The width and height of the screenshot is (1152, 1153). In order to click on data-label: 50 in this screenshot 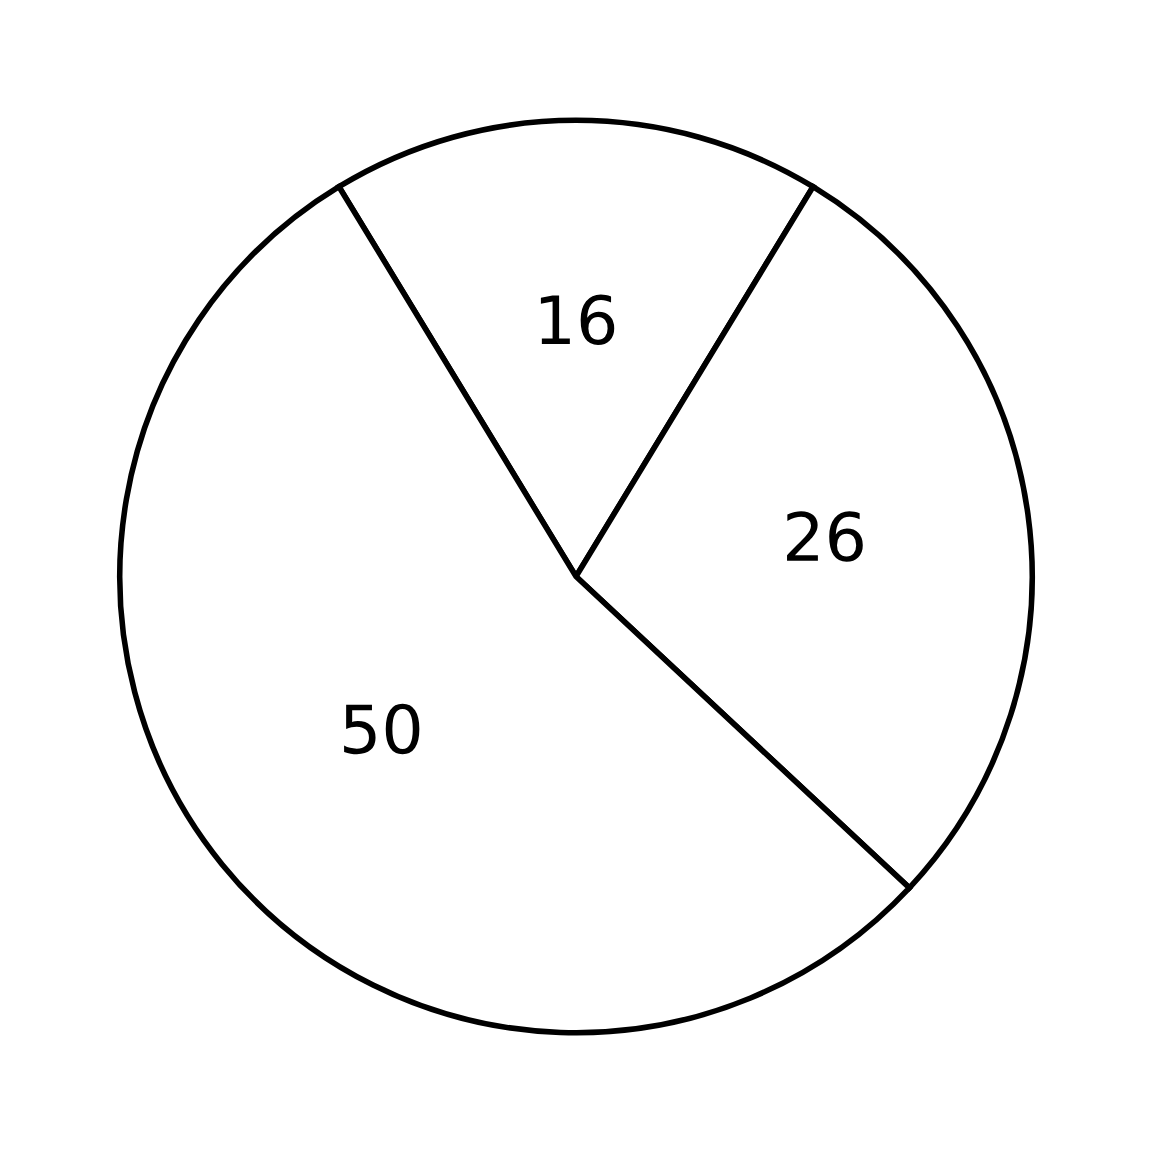, I will do `click(382, 729)`.